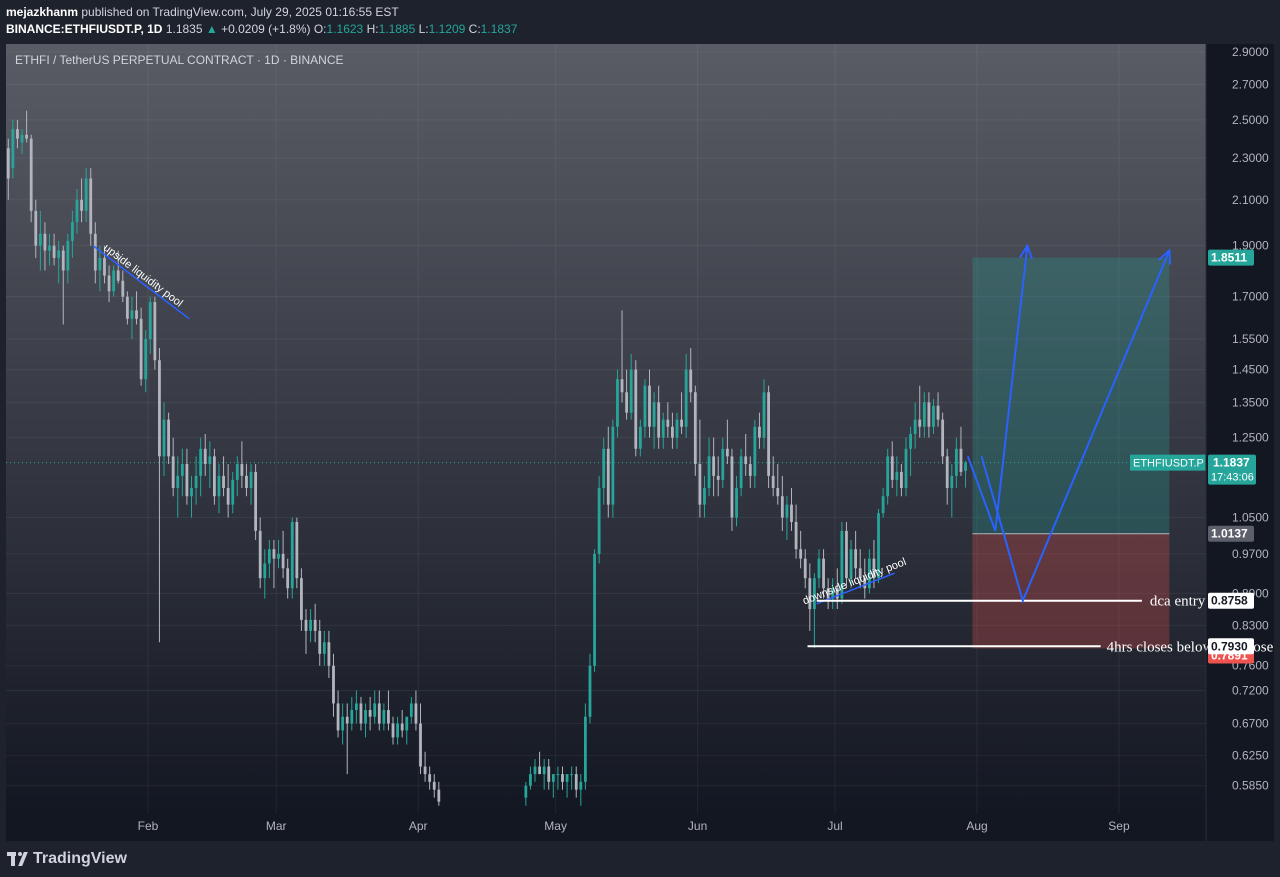  What do you see at coordinates (1193, 469) in the screenshot?
I see `current-price-badge: ETHFIUSDT.P 1.1837 17:43:06` at bounding box center [1193, 469].